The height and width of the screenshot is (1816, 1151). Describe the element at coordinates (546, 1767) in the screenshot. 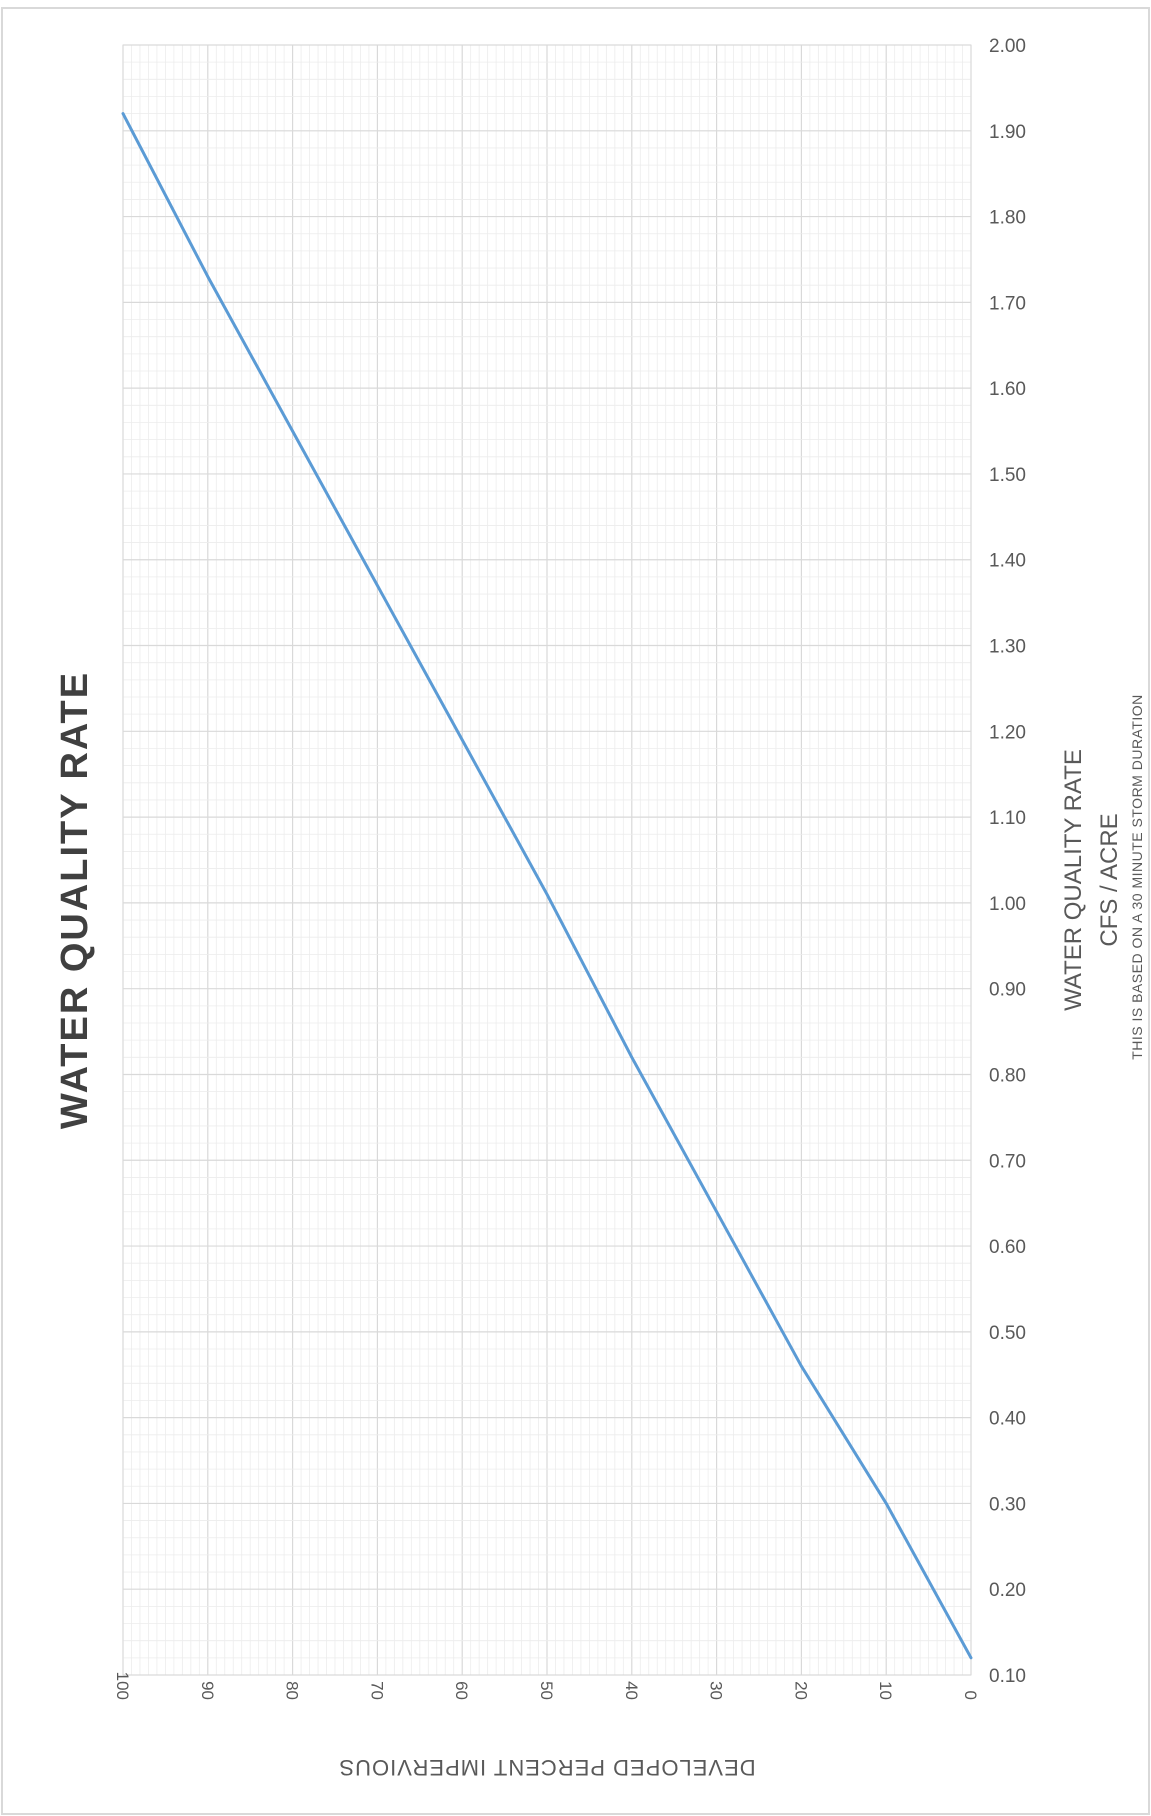

I see `x-axis-label: DEVELOPED PERCENT IMPERVIOUS` at that location.